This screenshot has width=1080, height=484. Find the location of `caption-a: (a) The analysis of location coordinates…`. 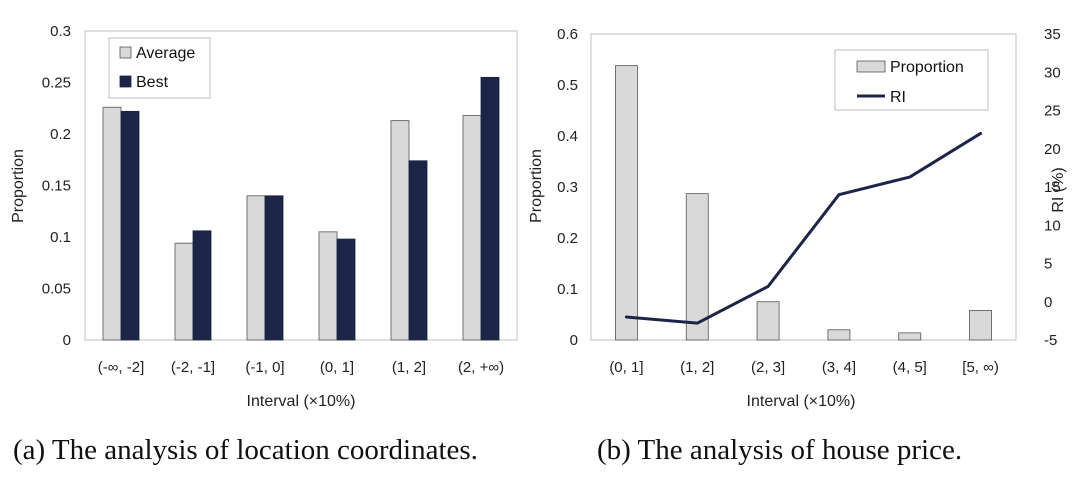

caption-a: (a) The analysis of location coordinates… is located at coordinates (245, 450).